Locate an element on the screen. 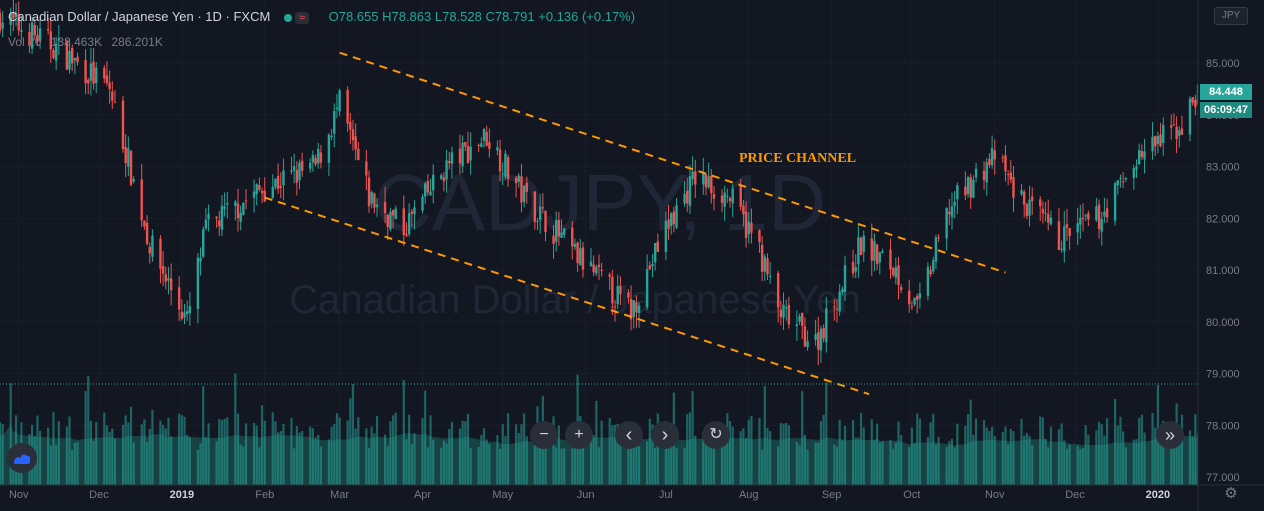 This screenshot has width=1264, height=511. y-tick-label: 83.000 is located at coordinates (1223, 168).